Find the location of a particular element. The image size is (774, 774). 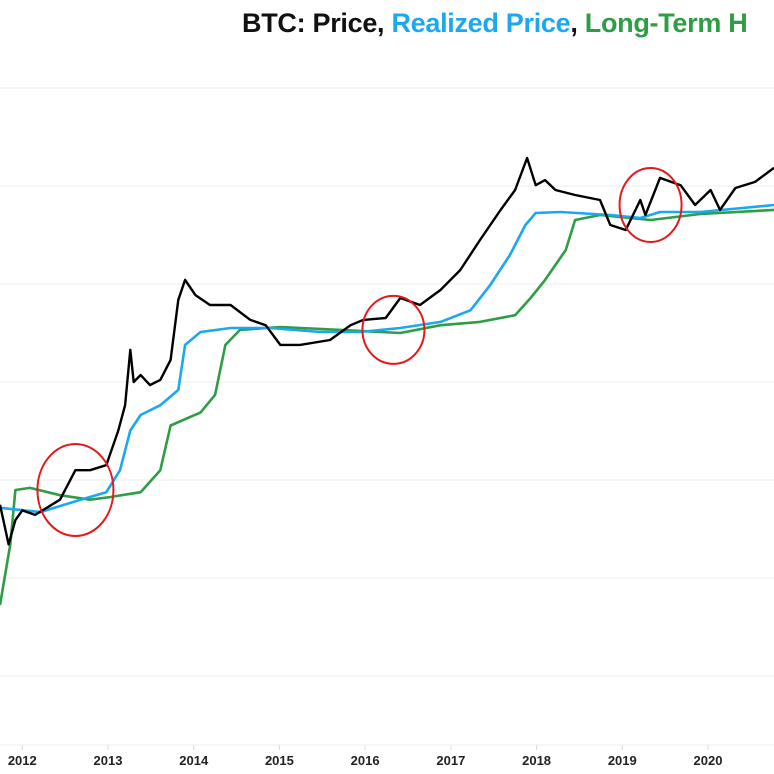

chart-title: BTC: Price, Realized Price, Long-Term H is located at coordinates (495, 23).